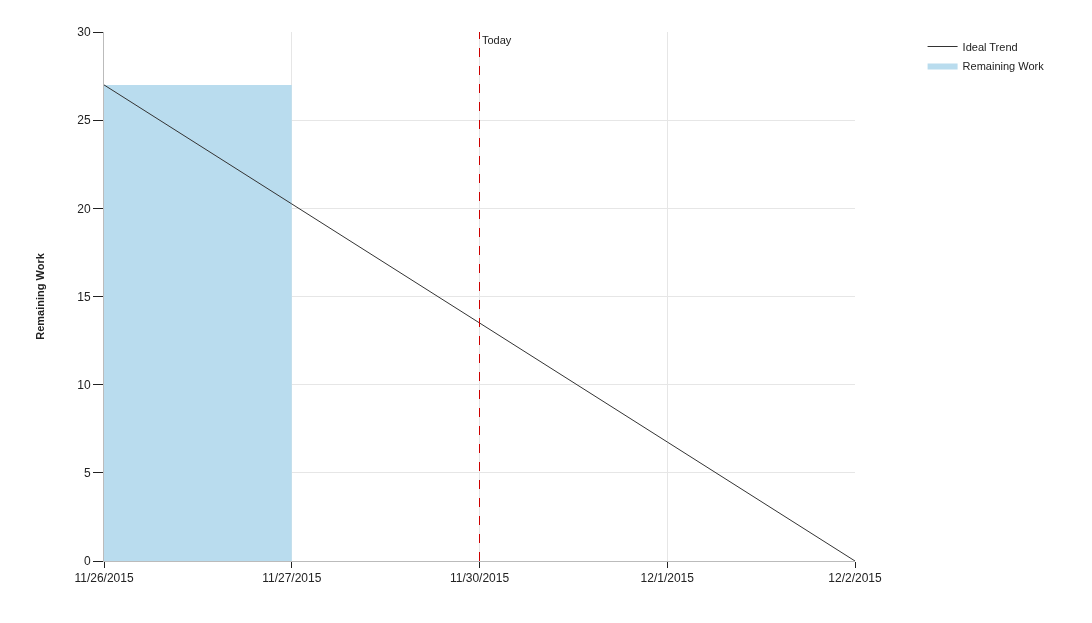 This screenshot has width=1092, height=623. Describe the element at coordinates (497, 40) in the screenshot. I see `ref-line-label: Today` at that location.